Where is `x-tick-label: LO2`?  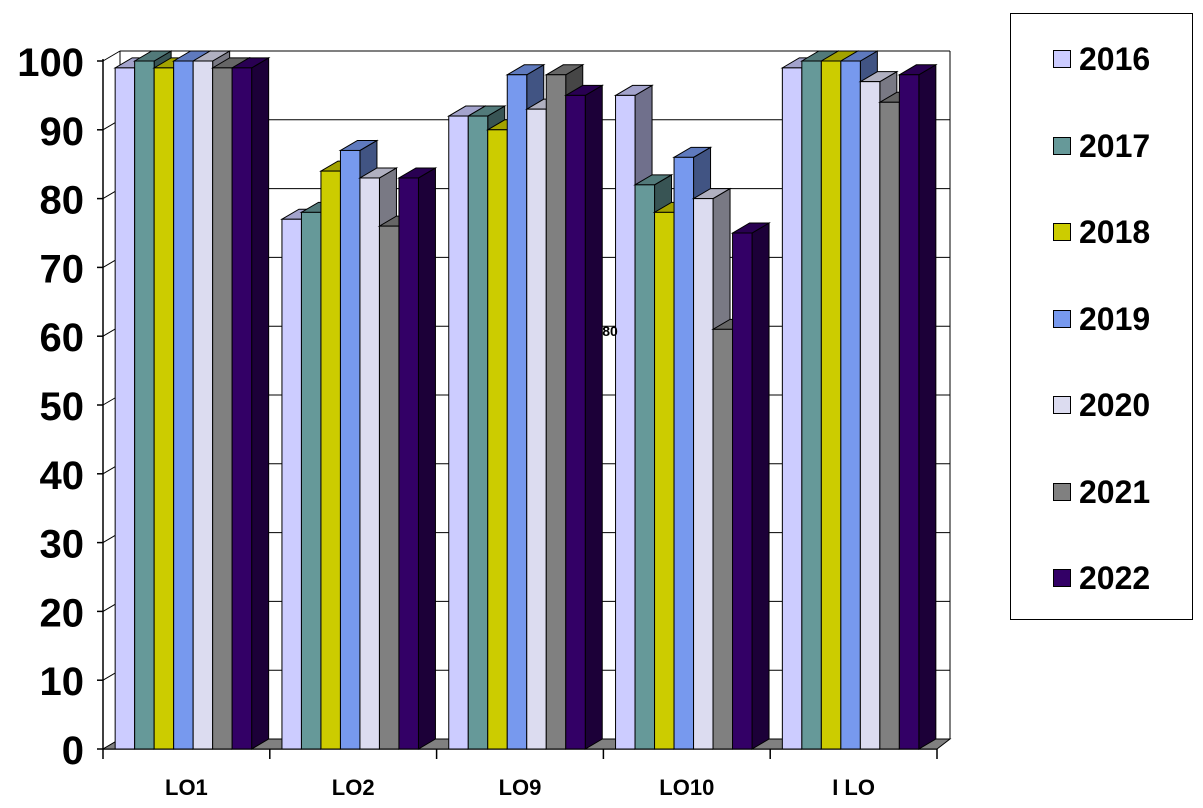 x-tick-label: LO2 is located at coordinates (353, 787).